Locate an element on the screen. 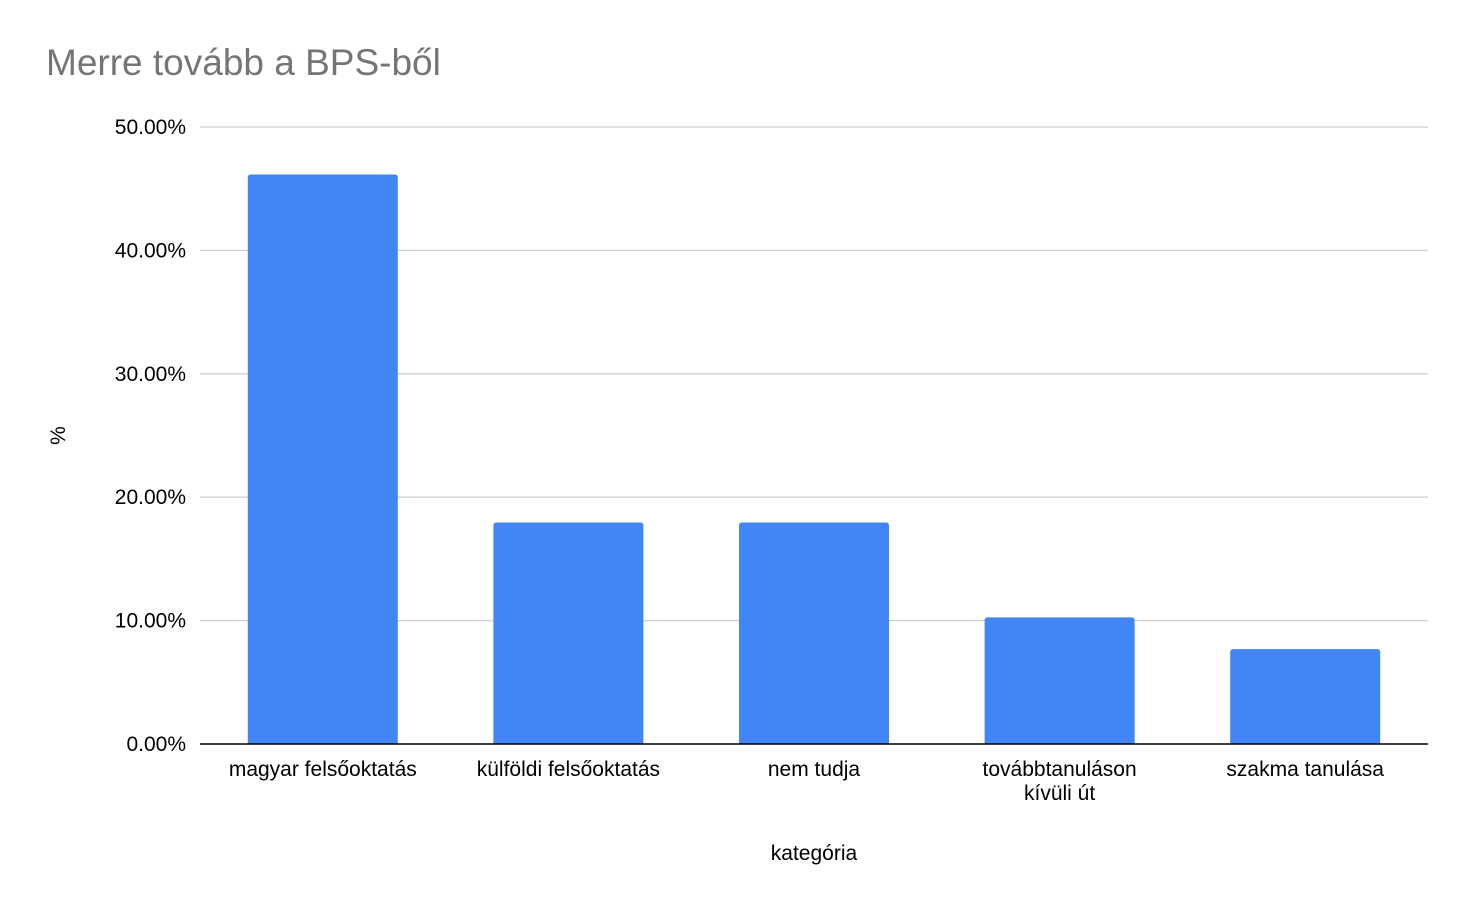 The image size is (1474, 915). x-axis-title: kategória is located at coordinates (814, 853).